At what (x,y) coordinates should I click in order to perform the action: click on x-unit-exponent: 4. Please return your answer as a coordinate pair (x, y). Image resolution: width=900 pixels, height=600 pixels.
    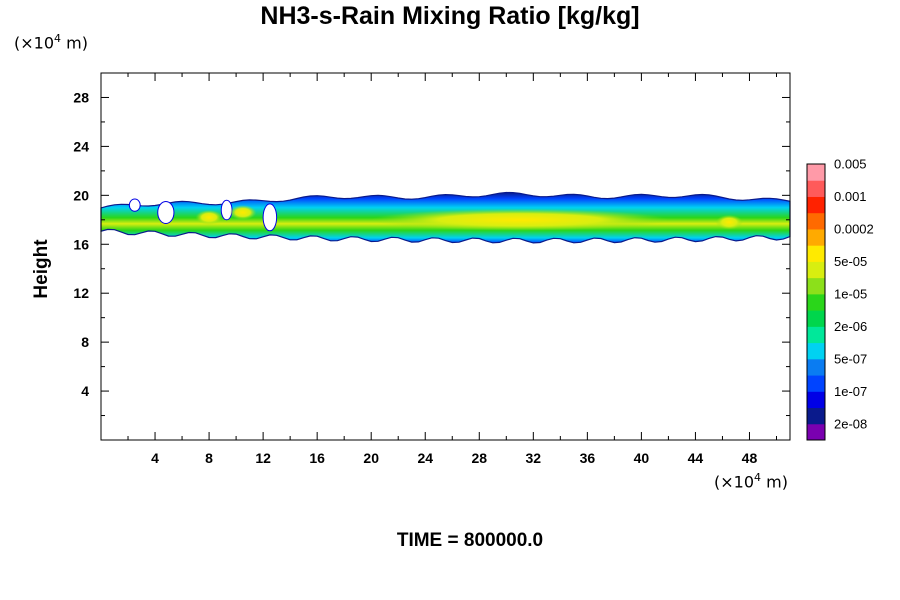
    Looking at the image, I should click on (758, 477).